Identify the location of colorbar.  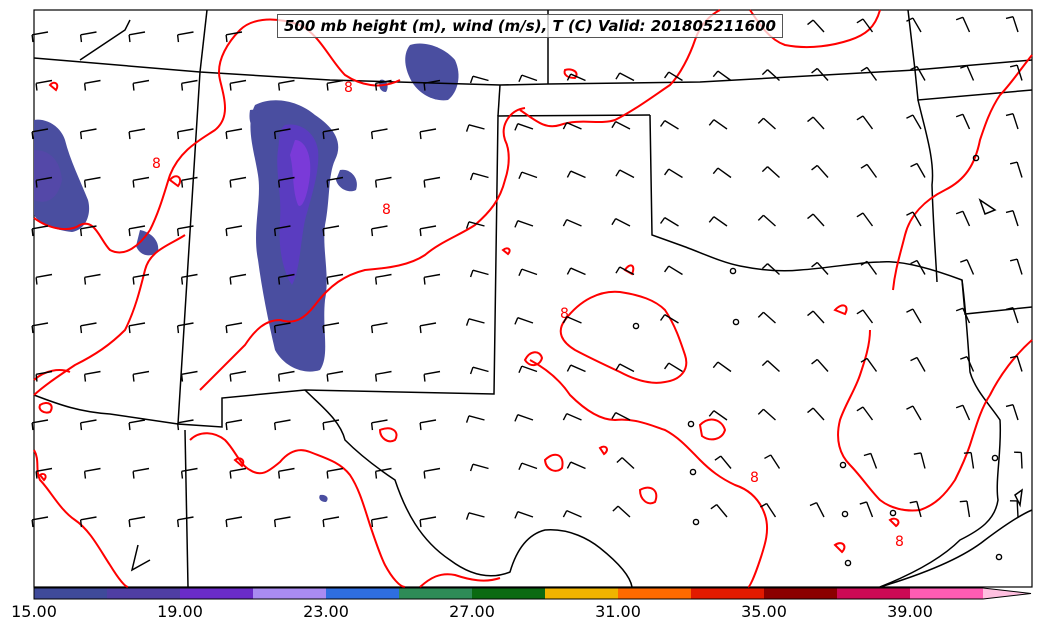
(532, 593).